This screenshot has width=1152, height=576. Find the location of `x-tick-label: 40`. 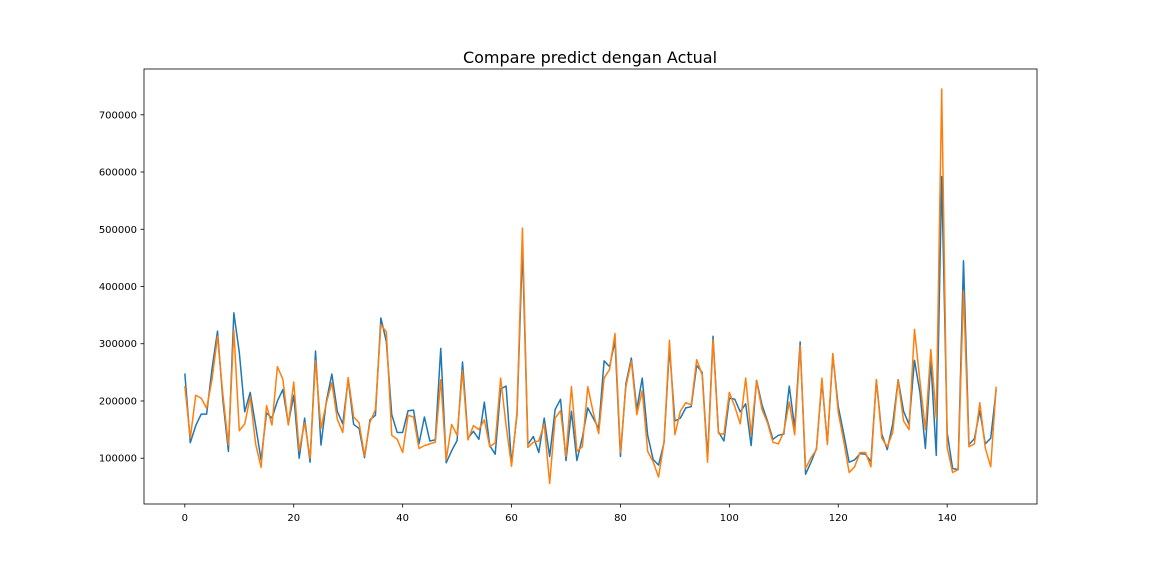

x-tick-label: 40 is located at coordinates (402, 518).